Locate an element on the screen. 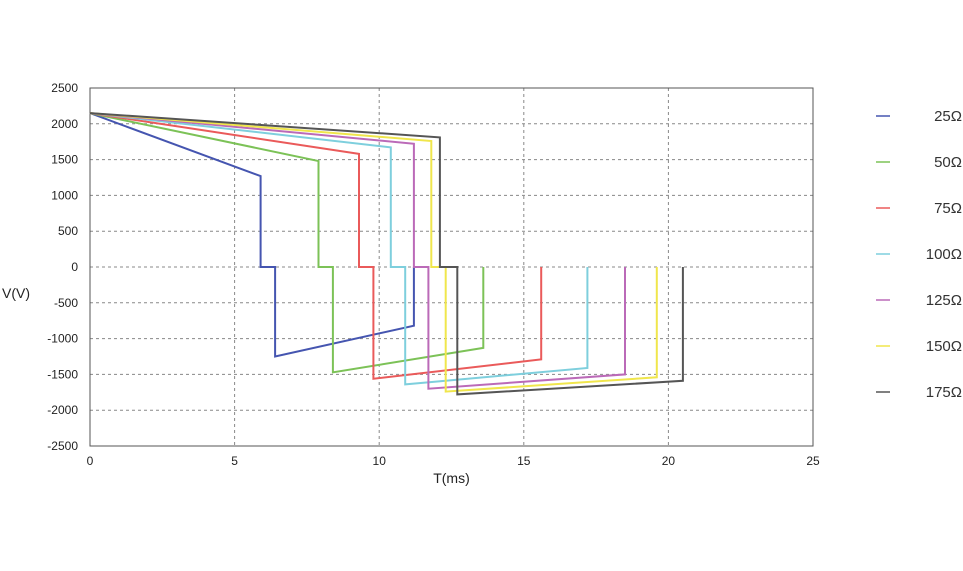  y-tick-label: -2000 is located at coordinates (62, 410).